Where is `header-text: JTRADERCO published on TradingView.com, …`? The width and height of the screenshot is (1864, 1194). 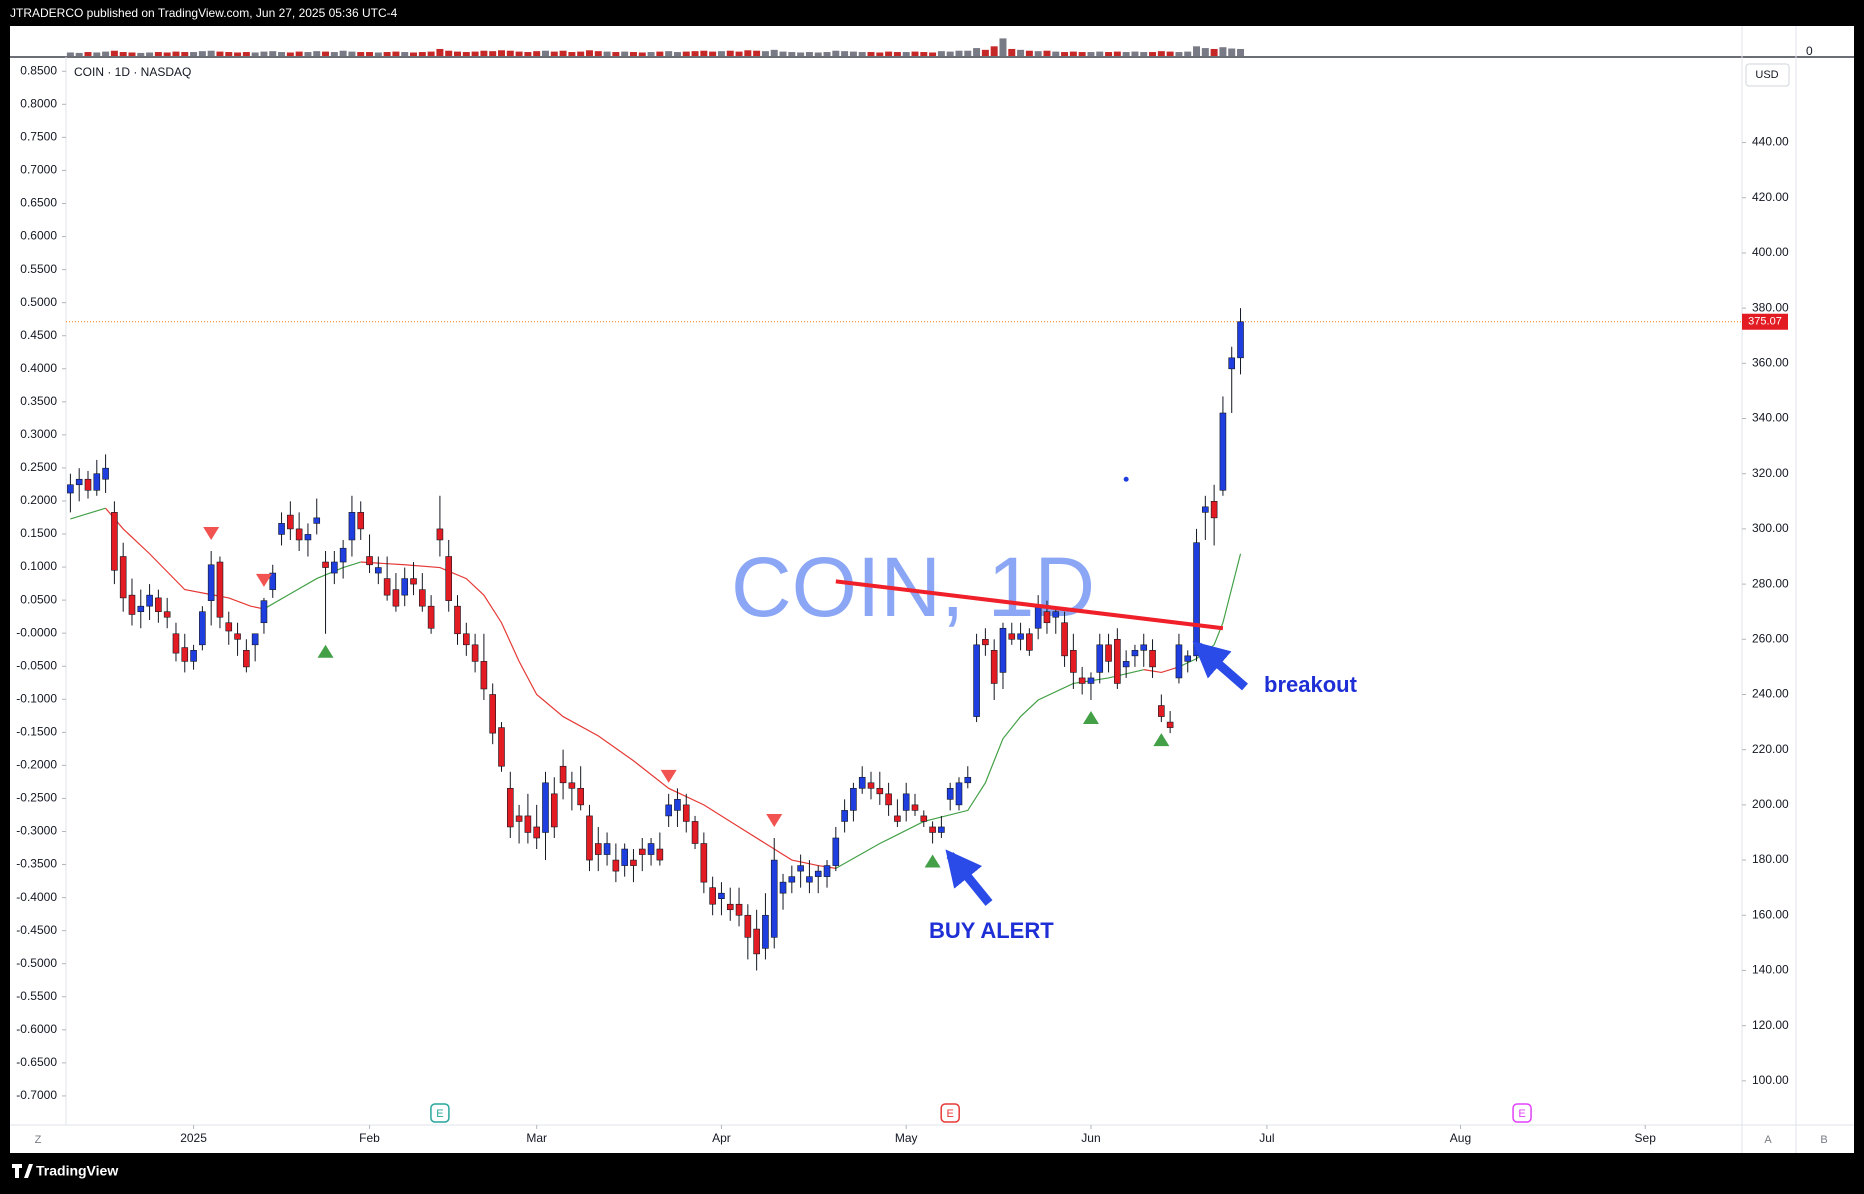
header-text: JTRADERCO published on TradingView.com, … is located at coordinates (204, 13).